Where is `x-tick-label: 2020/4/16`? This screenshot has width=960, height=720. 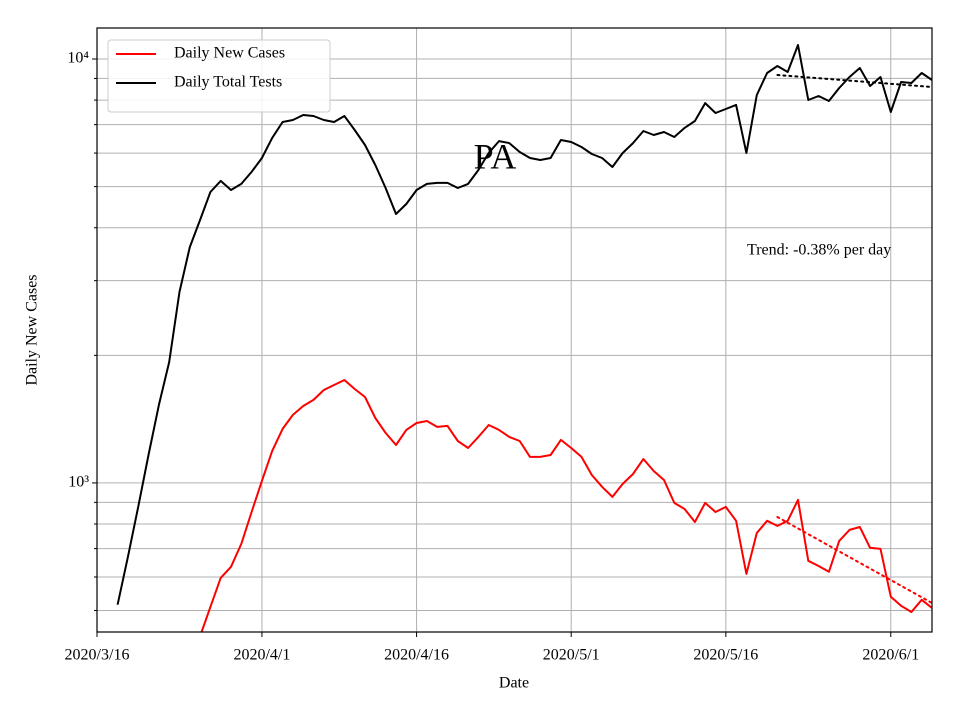
x-tick-label: 2020/4/16 is located at coordinates (416, 655).